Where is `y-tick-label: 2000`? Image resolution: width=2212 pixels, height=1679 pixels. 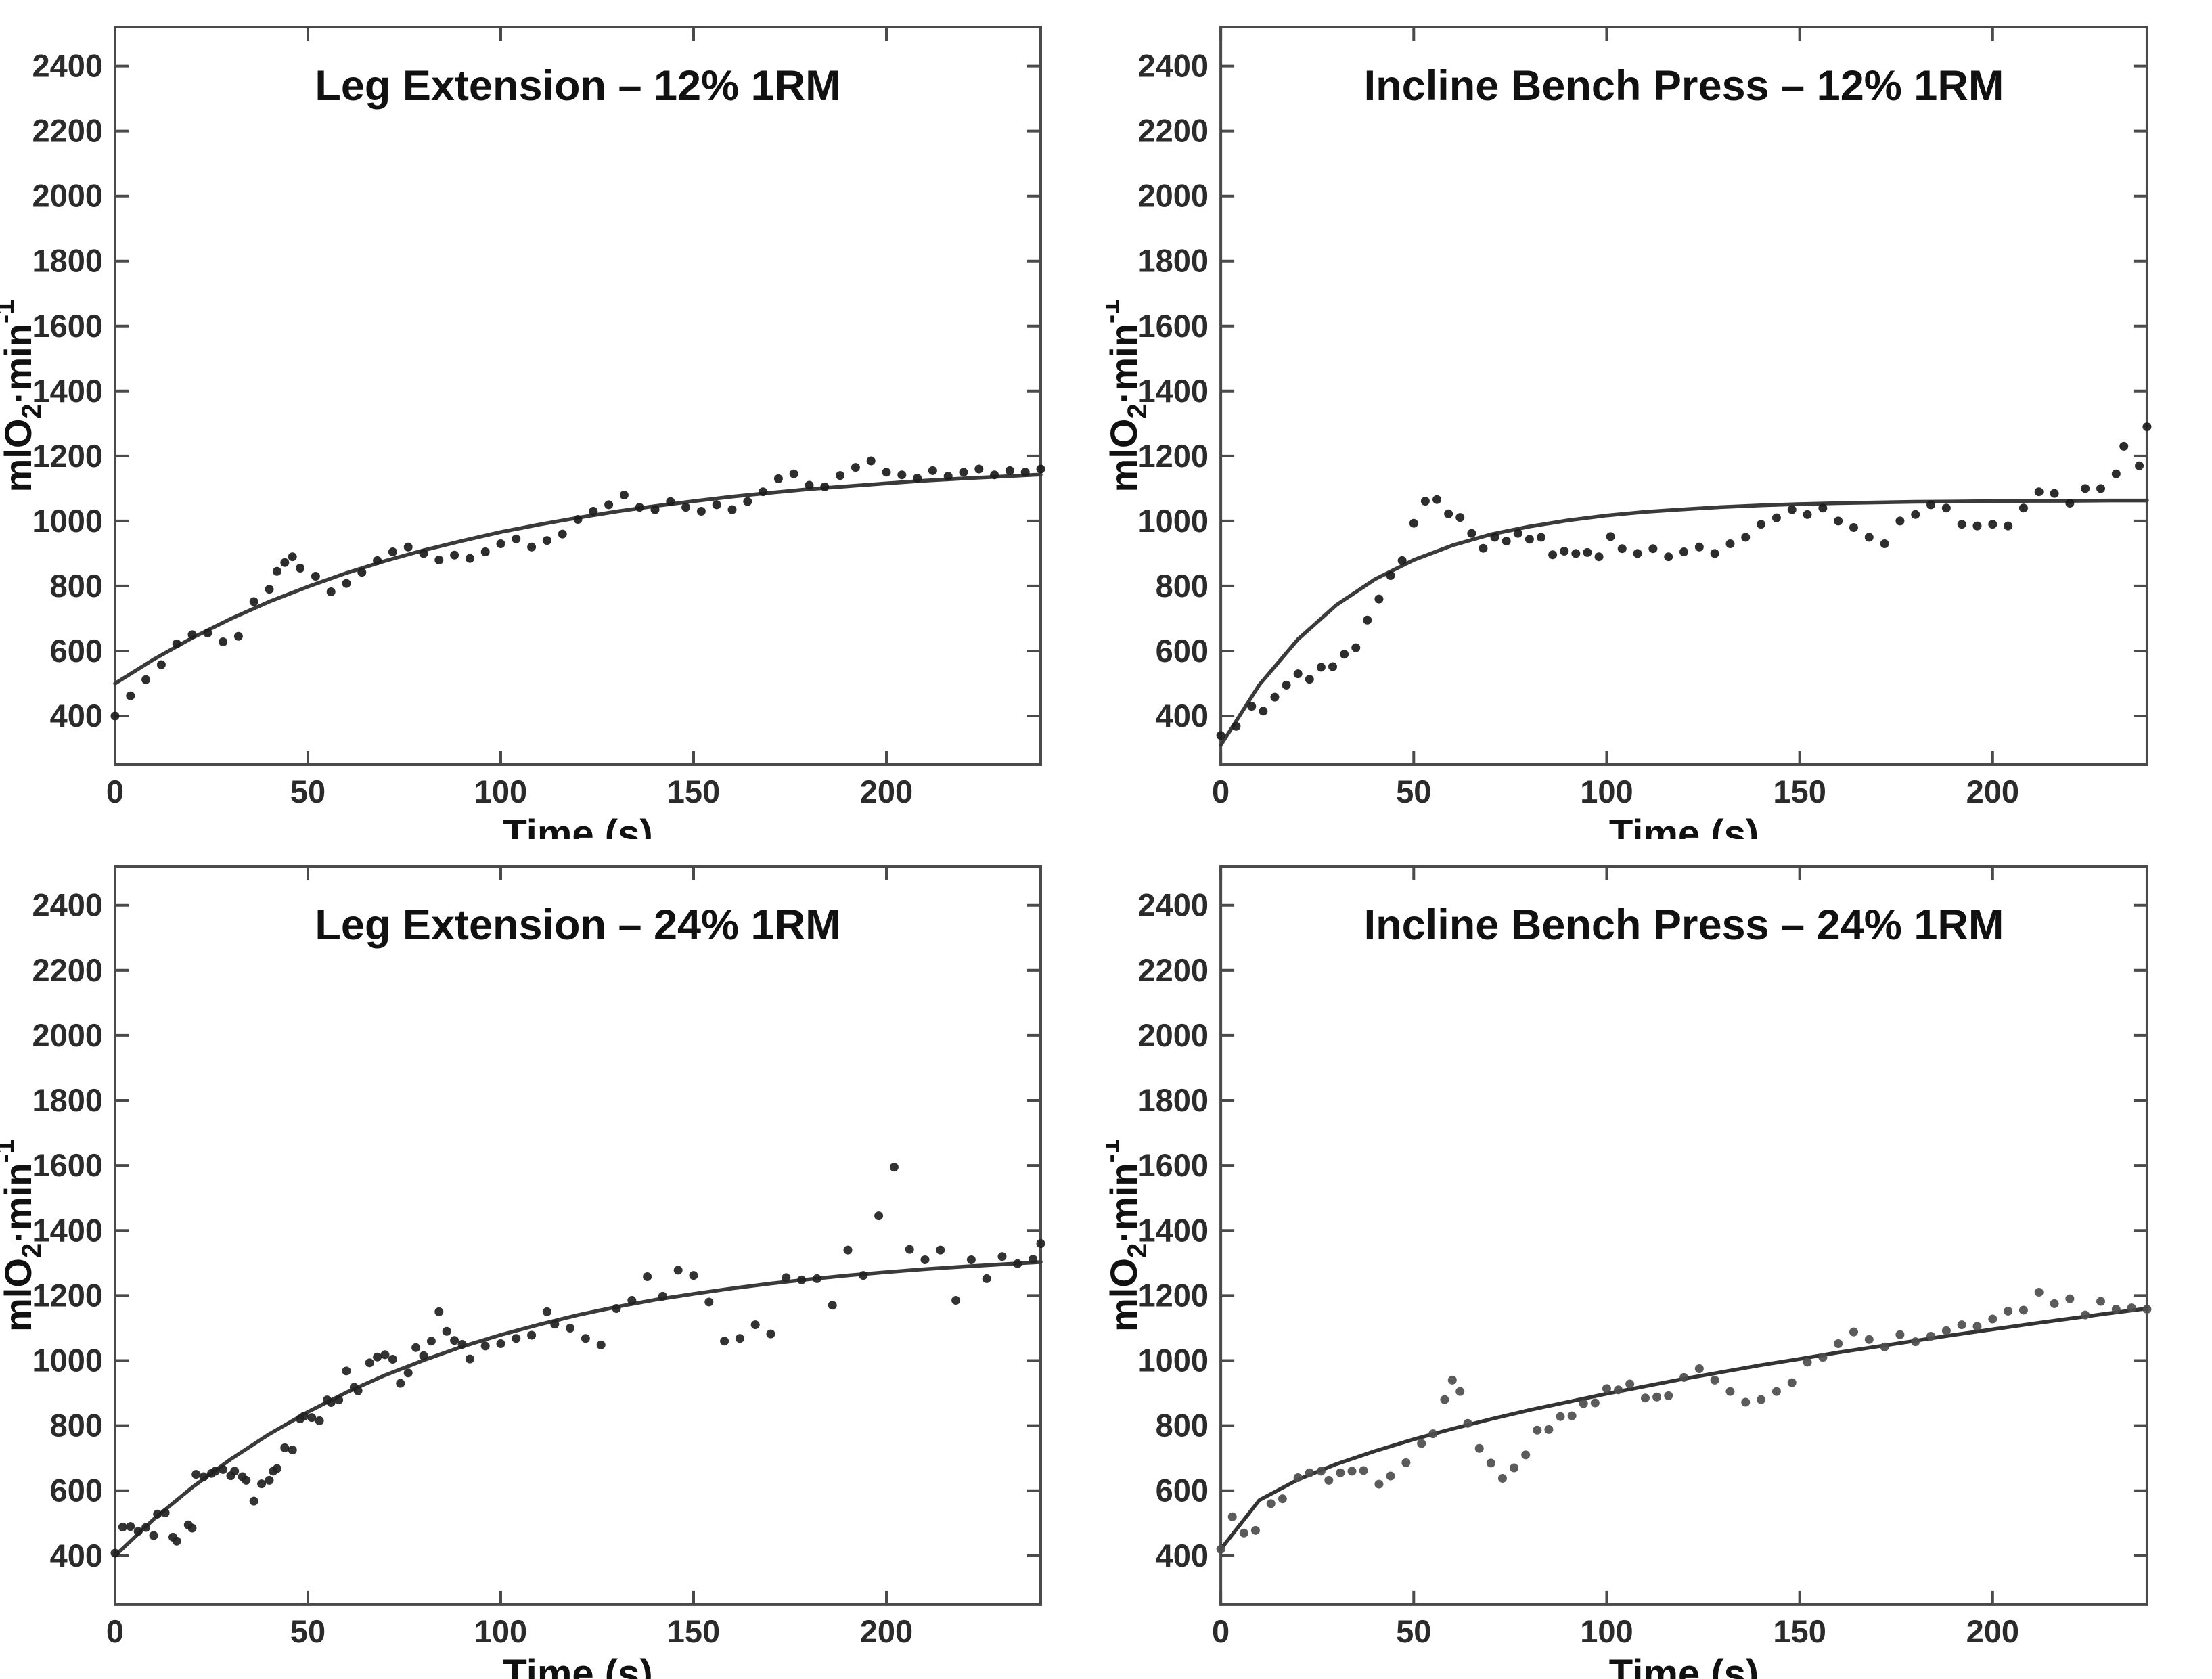
y-tick-label: 2000 is located at coordinates (67, 196).